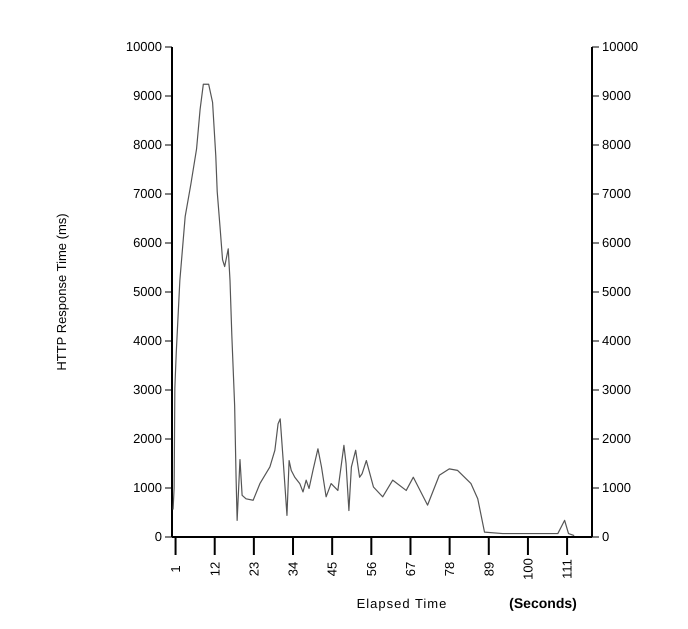  I want to click on y-tick-label: 5000, so click(147, 292).